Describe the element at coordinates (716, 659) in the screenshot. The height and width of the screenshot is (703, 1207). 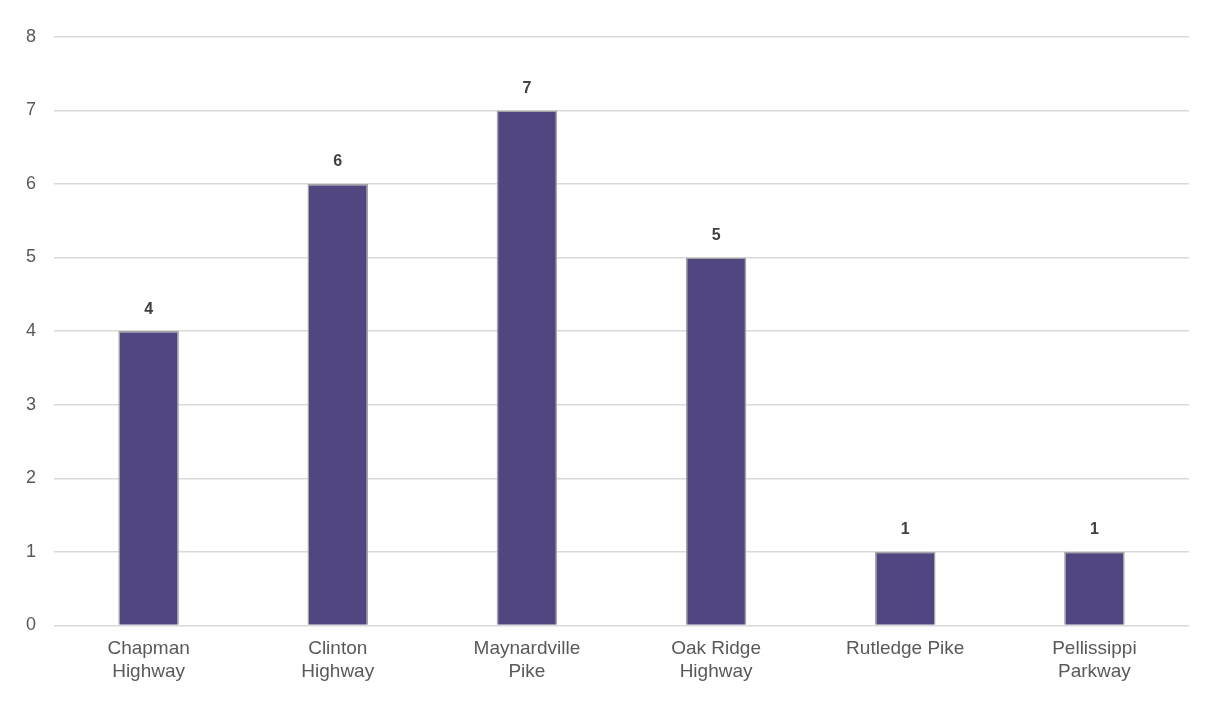
I see `x-tick-label: Oak Ridge Highway` at that location.